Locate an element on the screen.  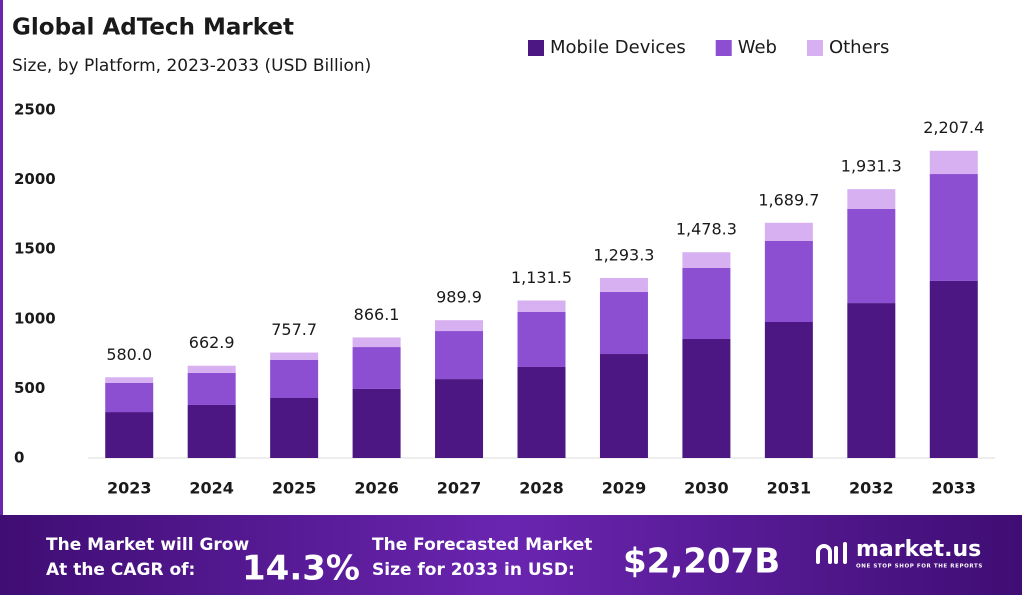
forecast-text: The Forecasted Market is located at coordinates (482, 545).